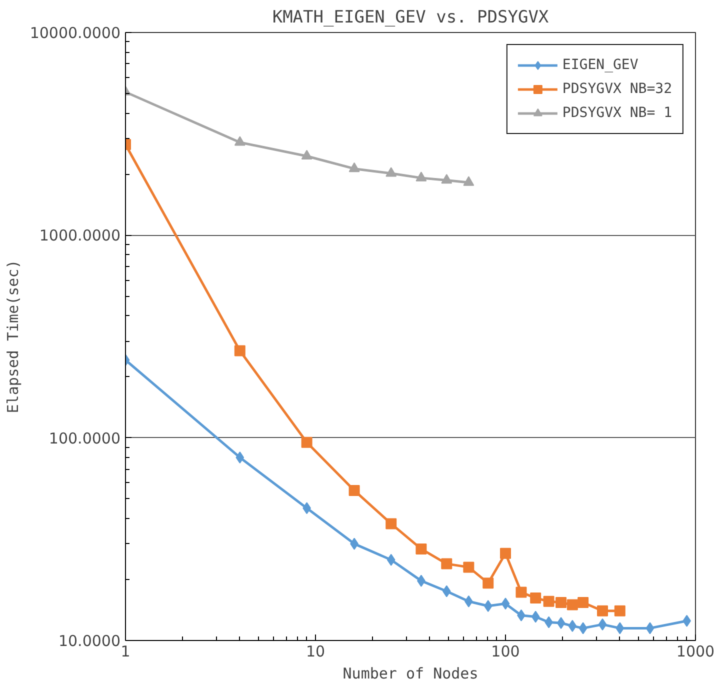 This screenshot has width=723, height=691. Describe the element at coordinates (617, 89) in the screenshot. I see `legend-label: PDSYGVX NB=32` at that location.